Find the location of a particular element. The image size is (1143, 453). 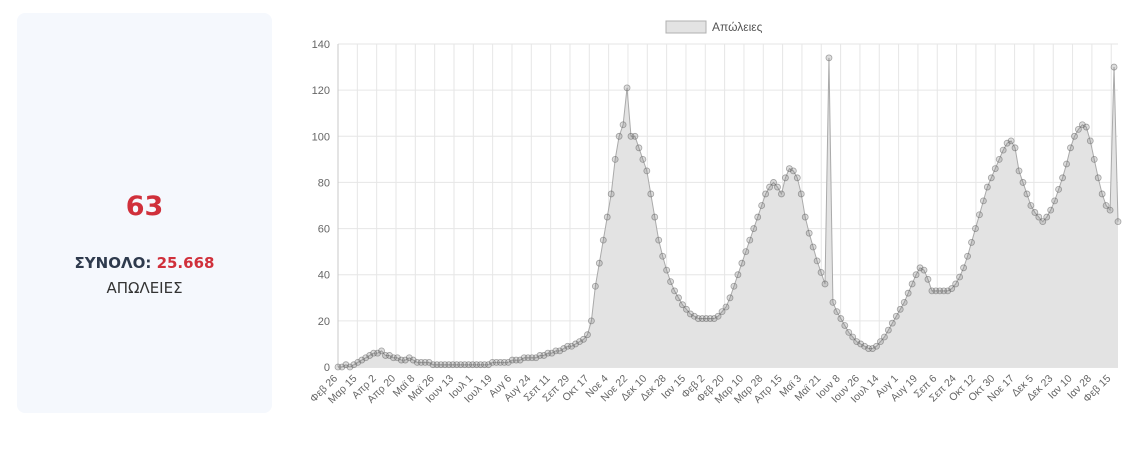

y-tick-label: 140 is located at coordinates (321, 45).